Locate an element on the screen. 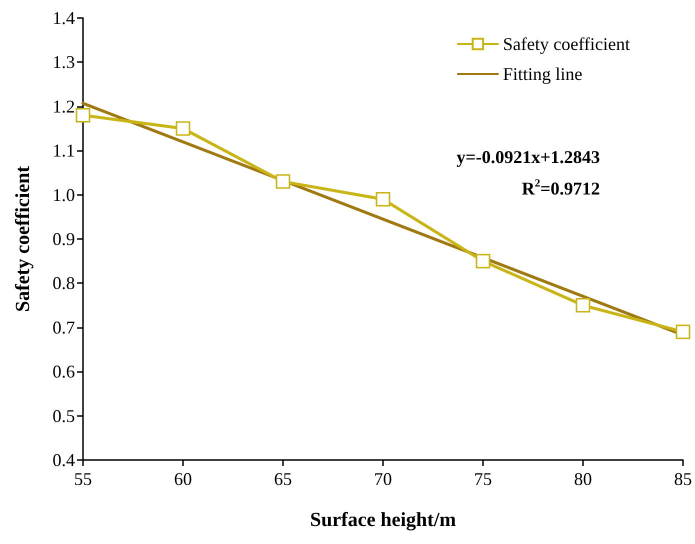  y-tick-label: 0.9 is located at coordinates (63, 239).